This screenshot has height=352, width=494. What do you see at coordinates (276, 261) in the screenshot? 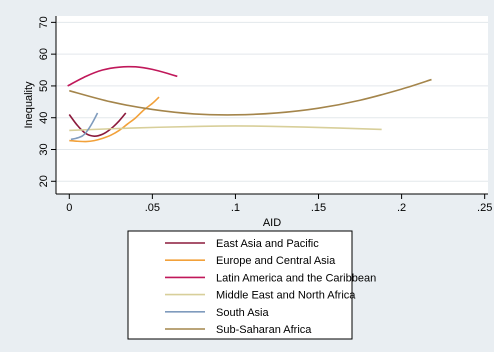
I see `legend-label: Europe and Central Asia` at bounding box center [276, 261].